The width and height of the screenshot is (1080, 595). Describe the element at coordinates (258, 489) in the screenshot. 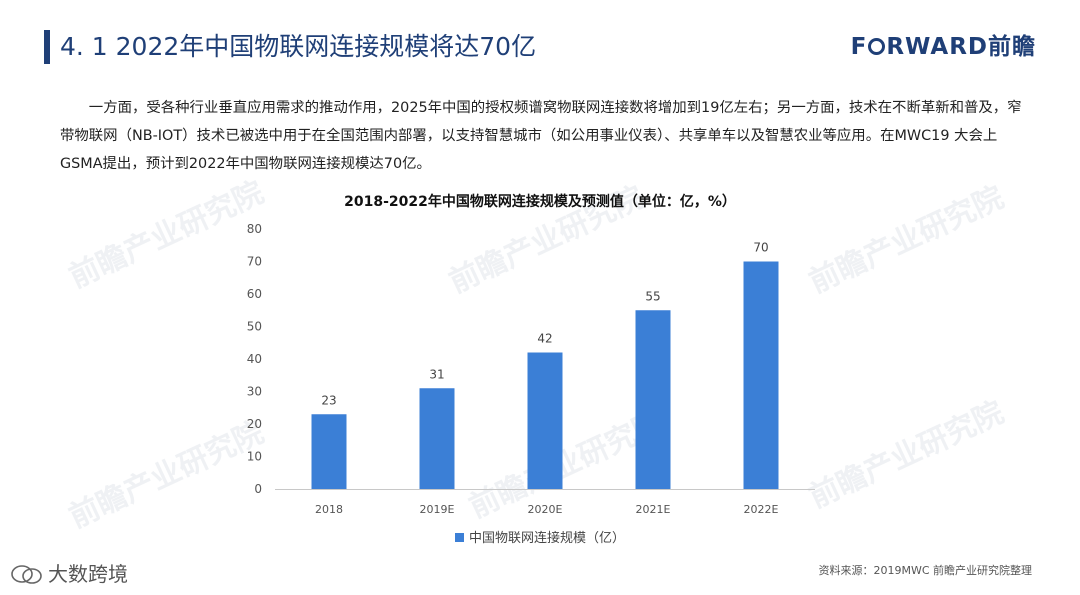

I see `y-tick-label: 0` at that location.